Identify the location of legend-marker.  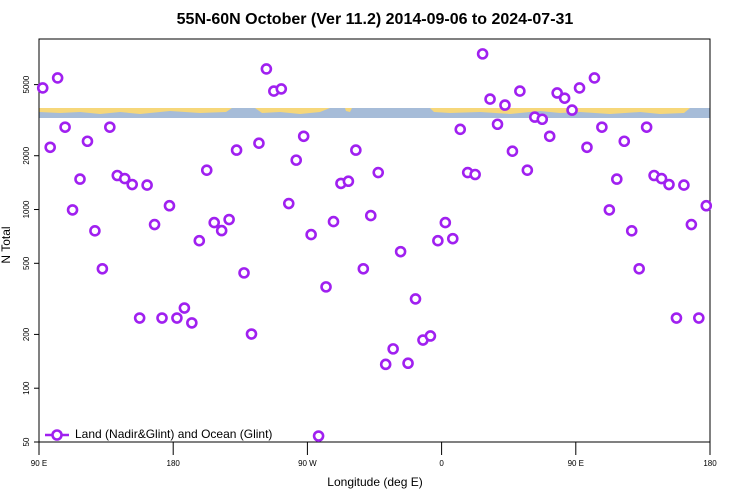
(57, 435).